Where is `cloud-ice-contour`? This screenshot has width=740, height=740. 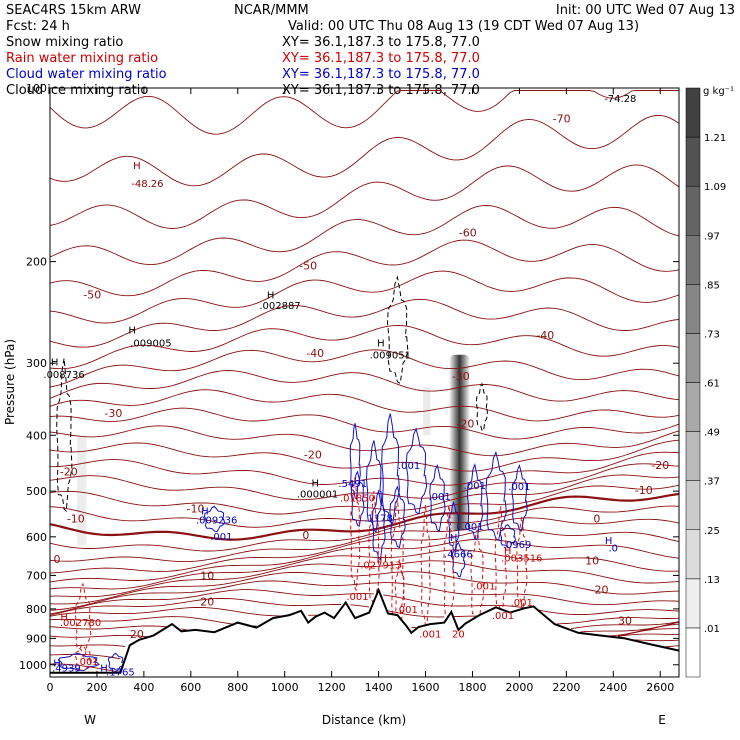
cloud-ice-contour is located at coordinates (64, 435).